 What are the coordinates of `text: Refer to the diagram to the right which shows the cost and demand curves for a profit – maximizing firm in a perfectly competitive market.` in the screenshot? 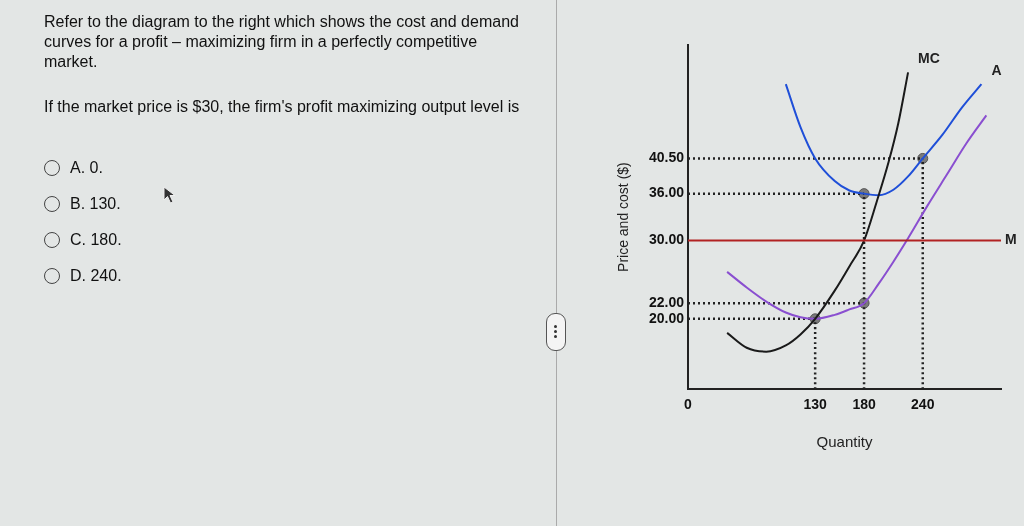 It's located at (282, 42).